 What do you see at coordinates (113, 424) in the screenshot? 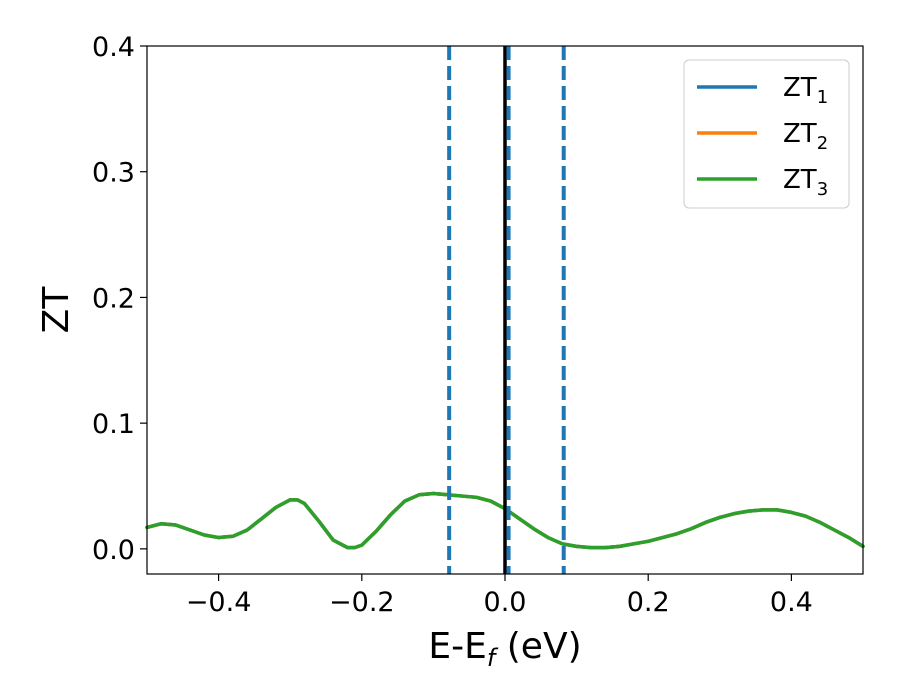
I see `y-tick-label: 0.1` at bounding box center [113, 424].